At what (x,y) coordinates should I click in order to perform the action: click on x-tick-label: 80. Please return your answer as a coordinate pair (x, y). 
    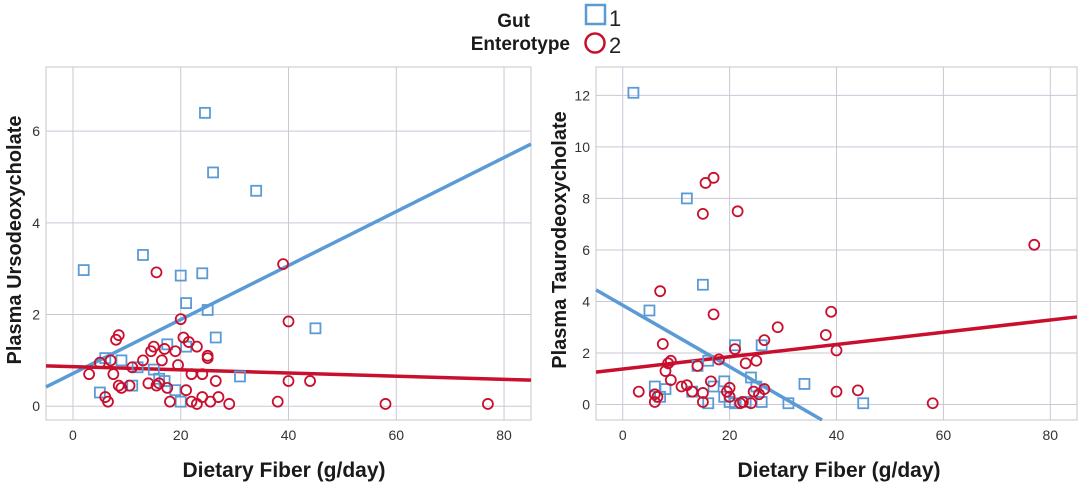
    Looking at the image, I should click on (504, 435).